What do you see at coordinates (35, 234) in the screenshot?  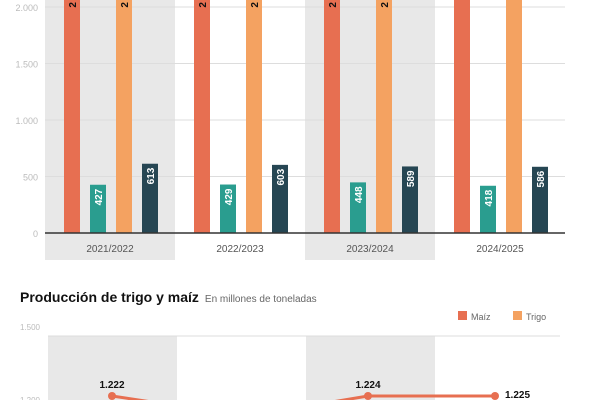 I see `y-tick-label: 0` at bounding box center [35, 234].